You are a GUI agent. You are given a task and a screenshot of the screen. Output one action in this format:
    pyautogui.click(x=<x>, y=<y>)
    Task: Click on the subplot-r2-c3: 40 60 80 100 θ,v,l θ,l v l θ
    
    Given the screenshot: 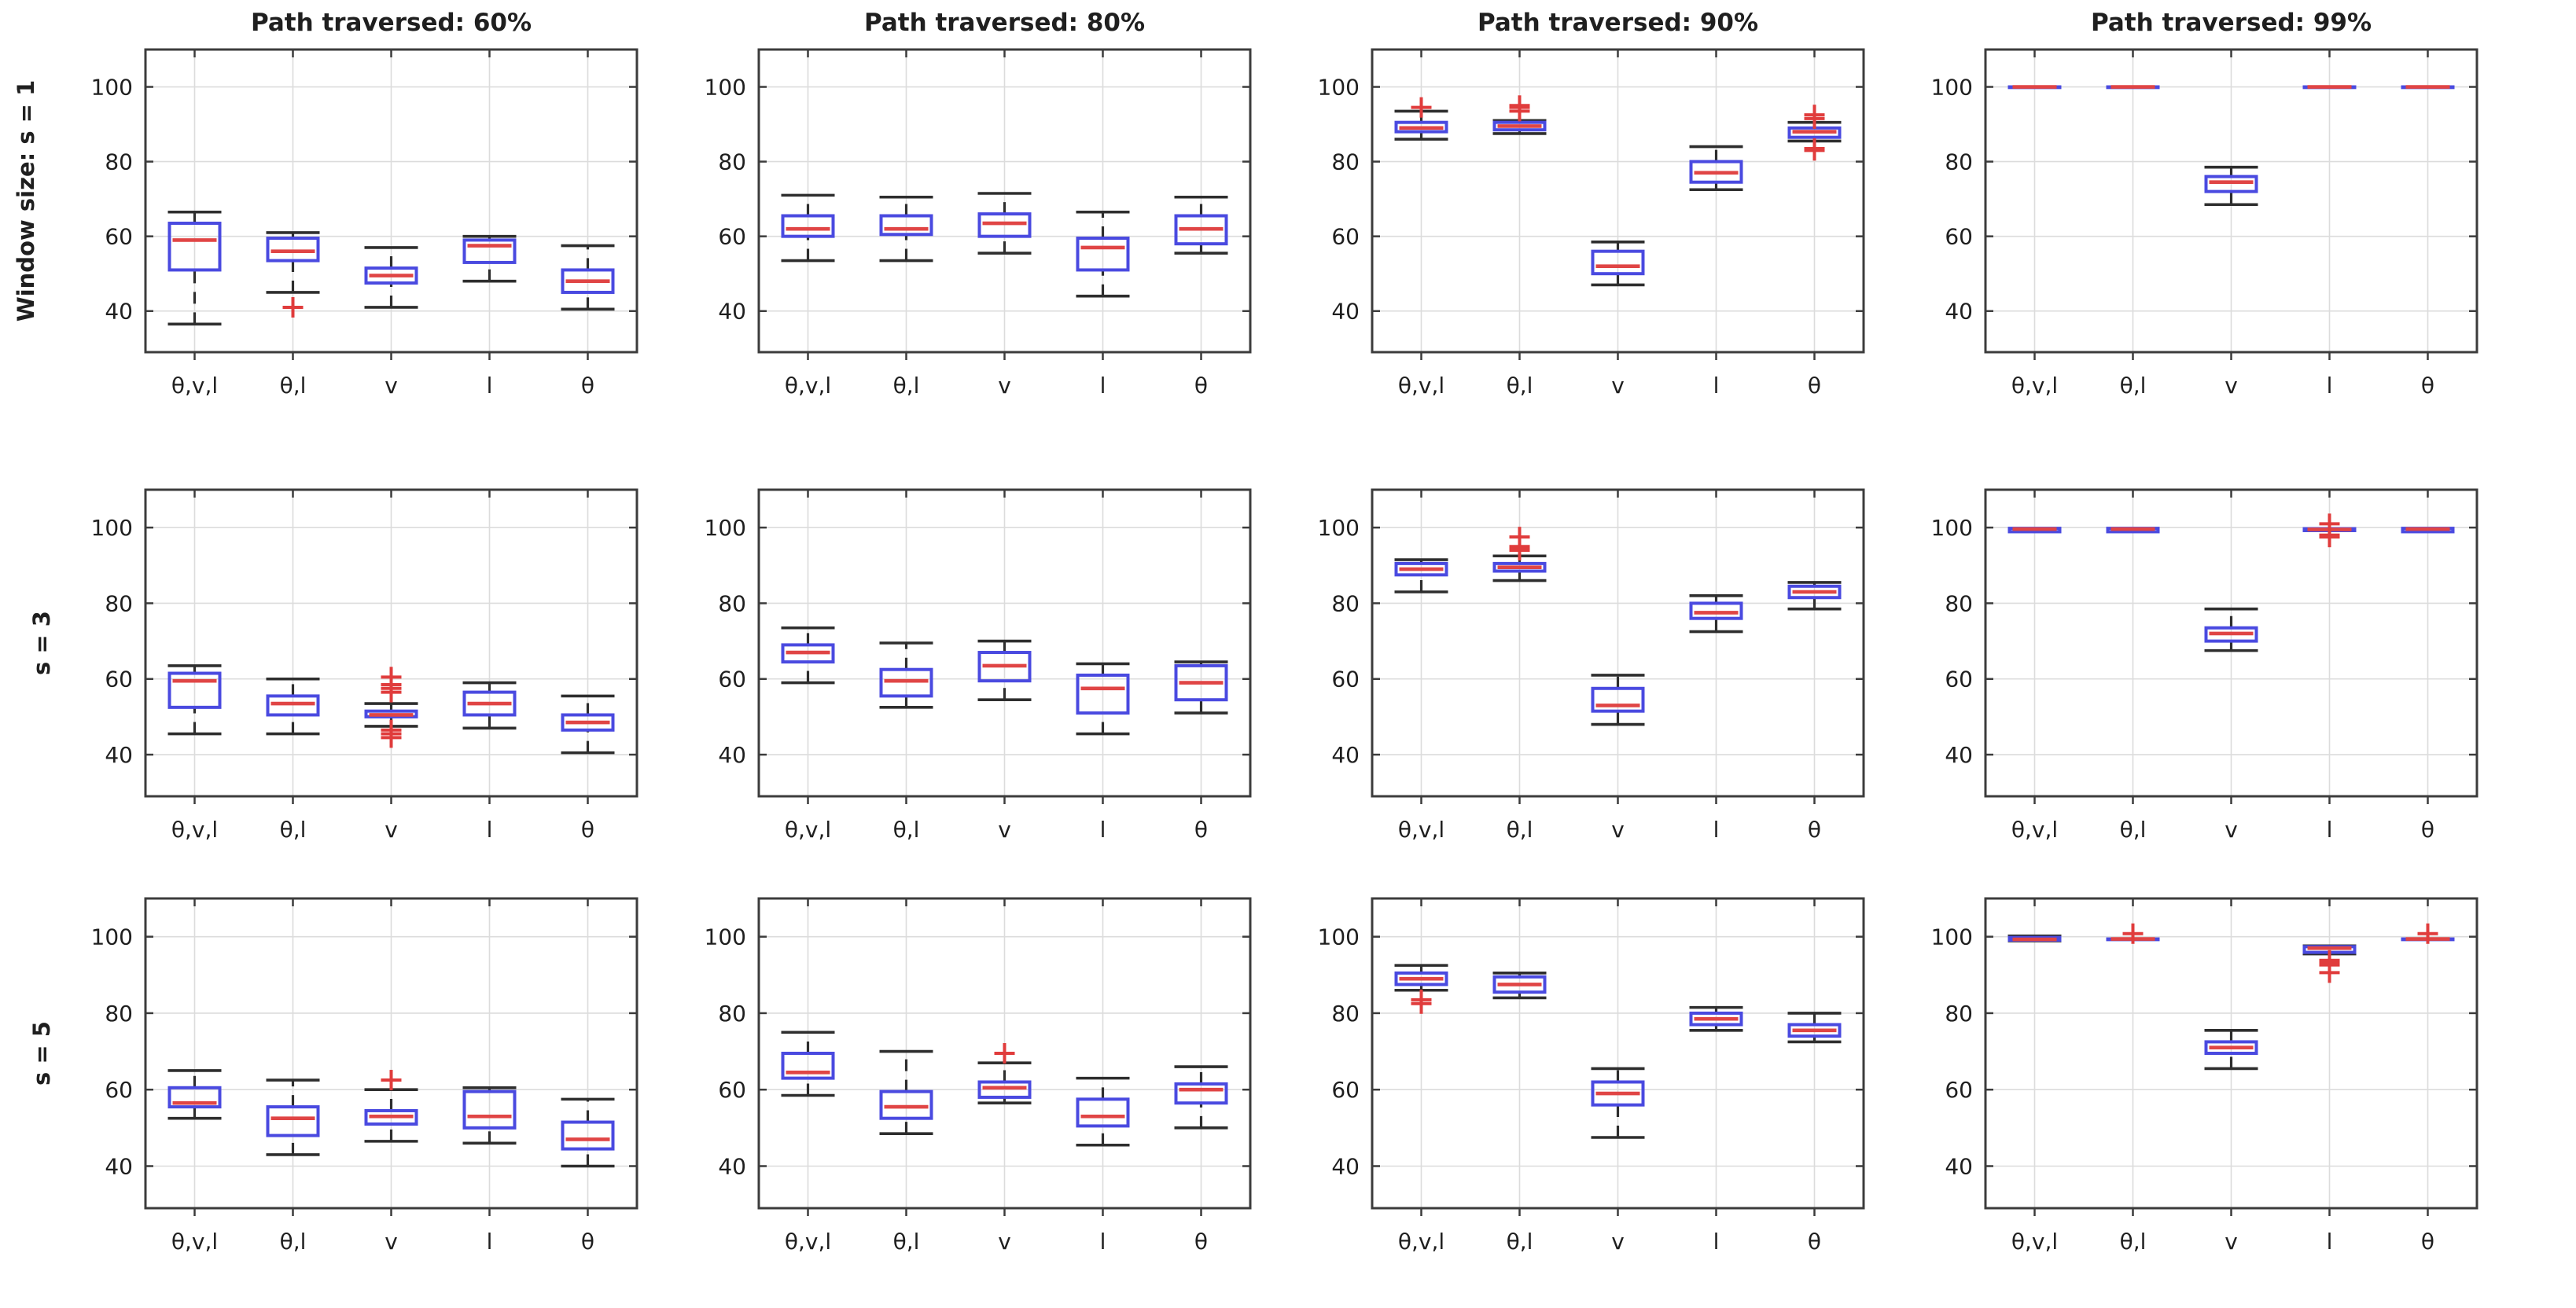 What is the action you would take?
    pyautogui.click(x=1592, y=665)
    